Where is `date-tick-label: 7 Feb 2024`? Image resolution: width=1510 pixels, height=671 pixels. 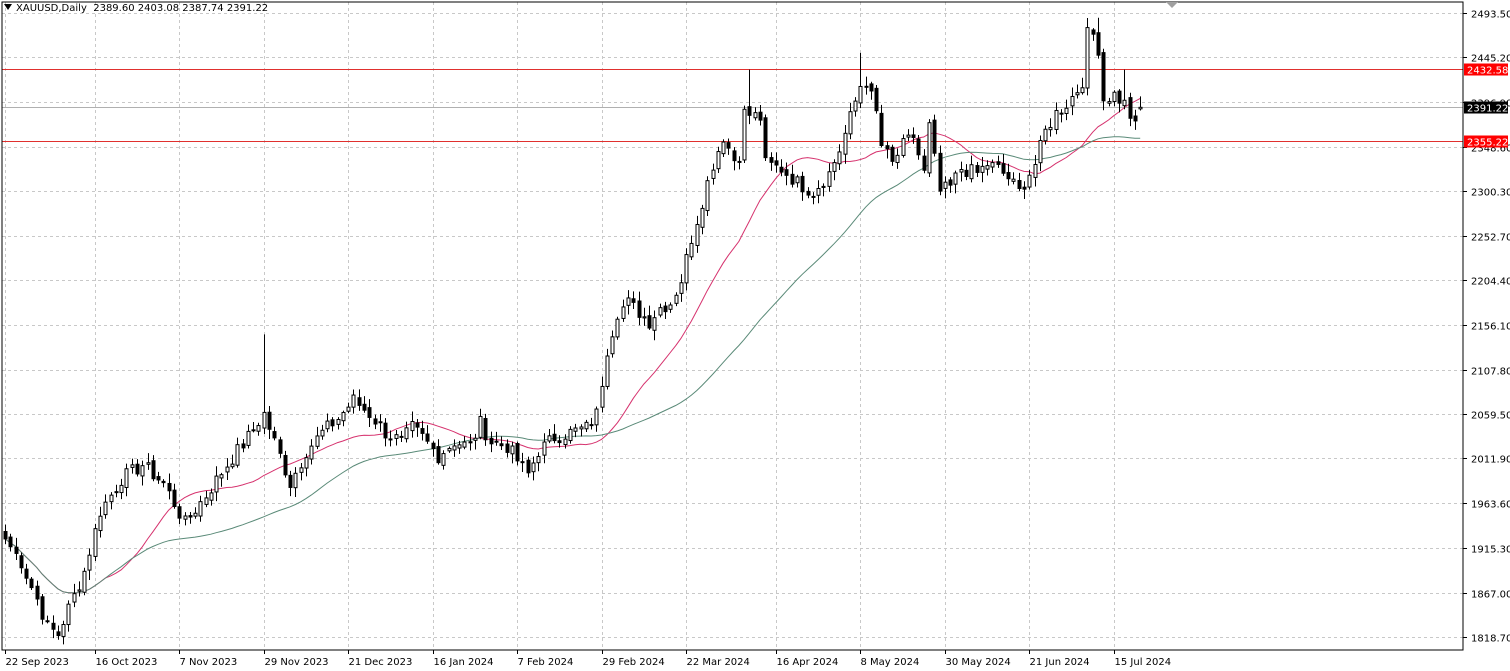 date-tick-label: 7 Feb 2024 is located at coordinates (546, 662).